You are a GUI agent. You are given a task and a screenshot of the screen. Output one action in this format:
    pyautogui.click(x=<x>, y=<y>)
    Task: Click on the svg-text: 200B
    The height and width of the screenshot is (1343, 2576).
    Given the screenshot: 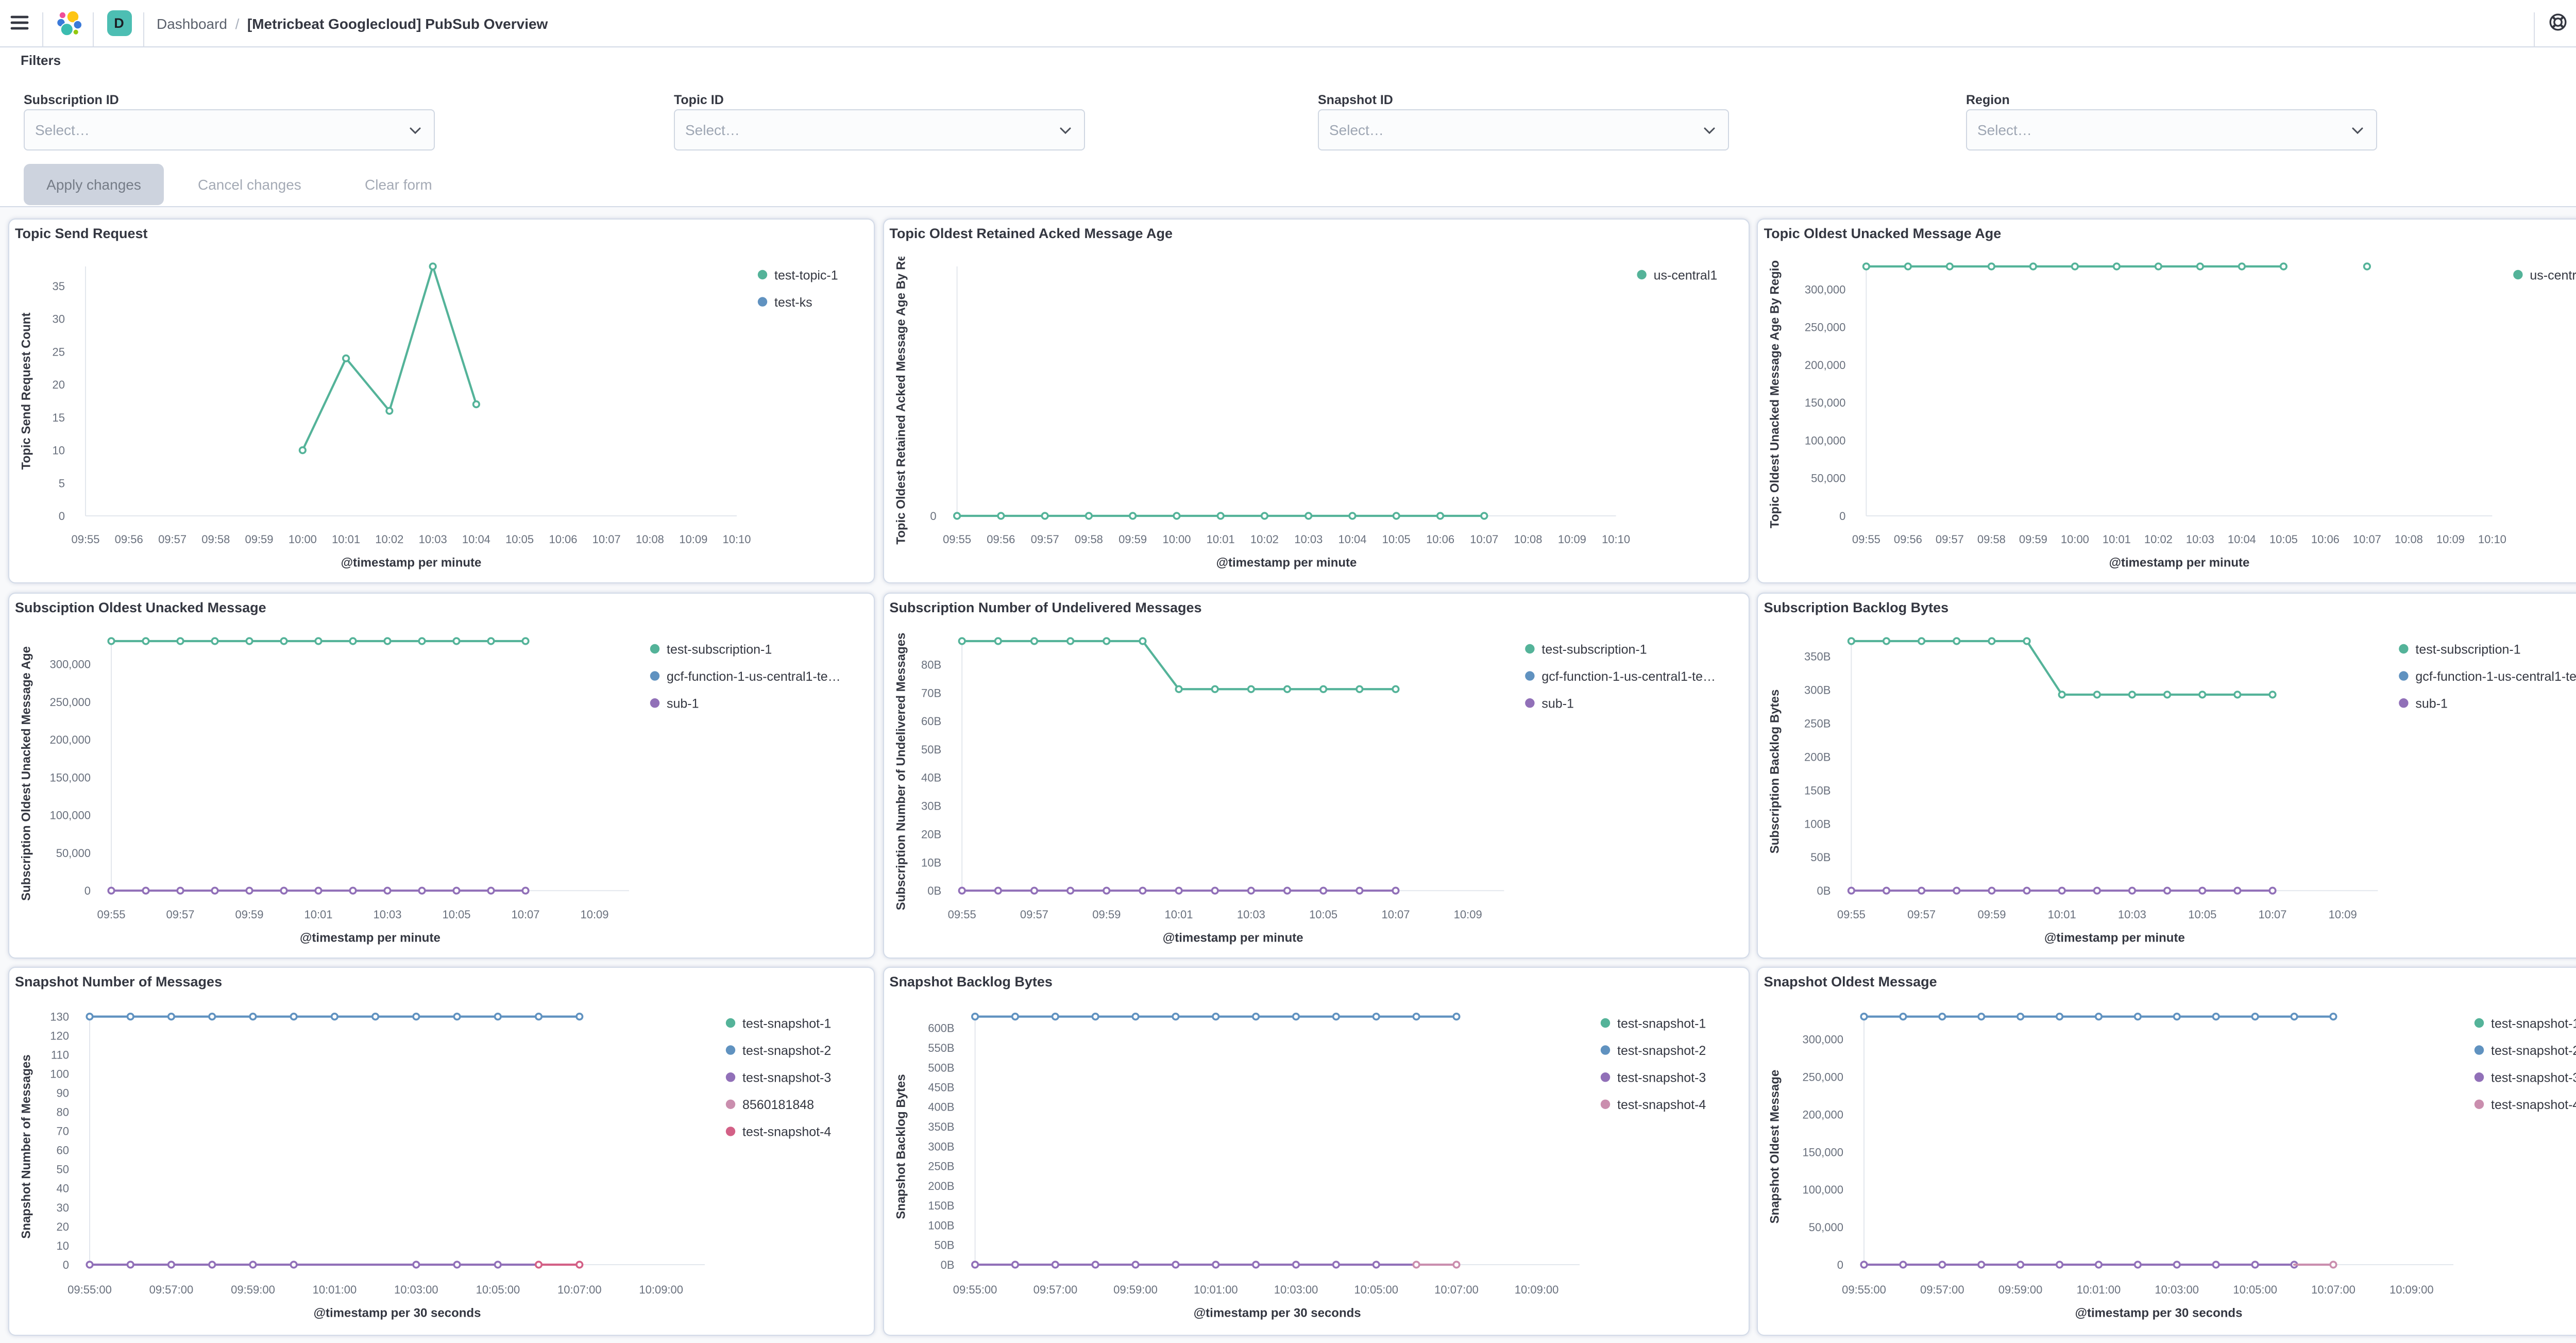 What is the action you would take?
    pyautogui.click(x=941, y=1185)
    